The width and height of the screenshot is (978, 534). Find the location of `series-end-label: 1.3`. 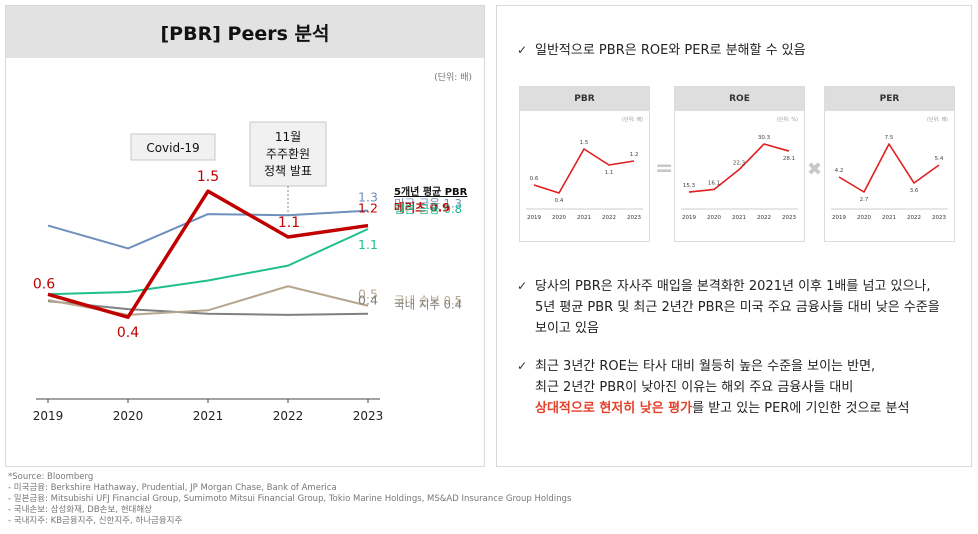

series-end-label: 1.3 is located at coordinates (368, 197).